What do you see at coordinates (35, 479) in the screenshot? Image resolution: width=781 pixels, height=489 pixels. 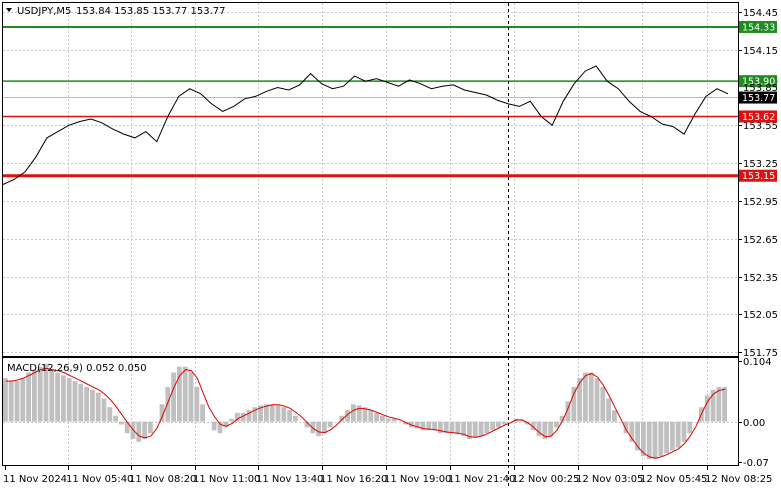 I see `time-tick-label: 11 Nov 2024` at bounding box center [35, 479].